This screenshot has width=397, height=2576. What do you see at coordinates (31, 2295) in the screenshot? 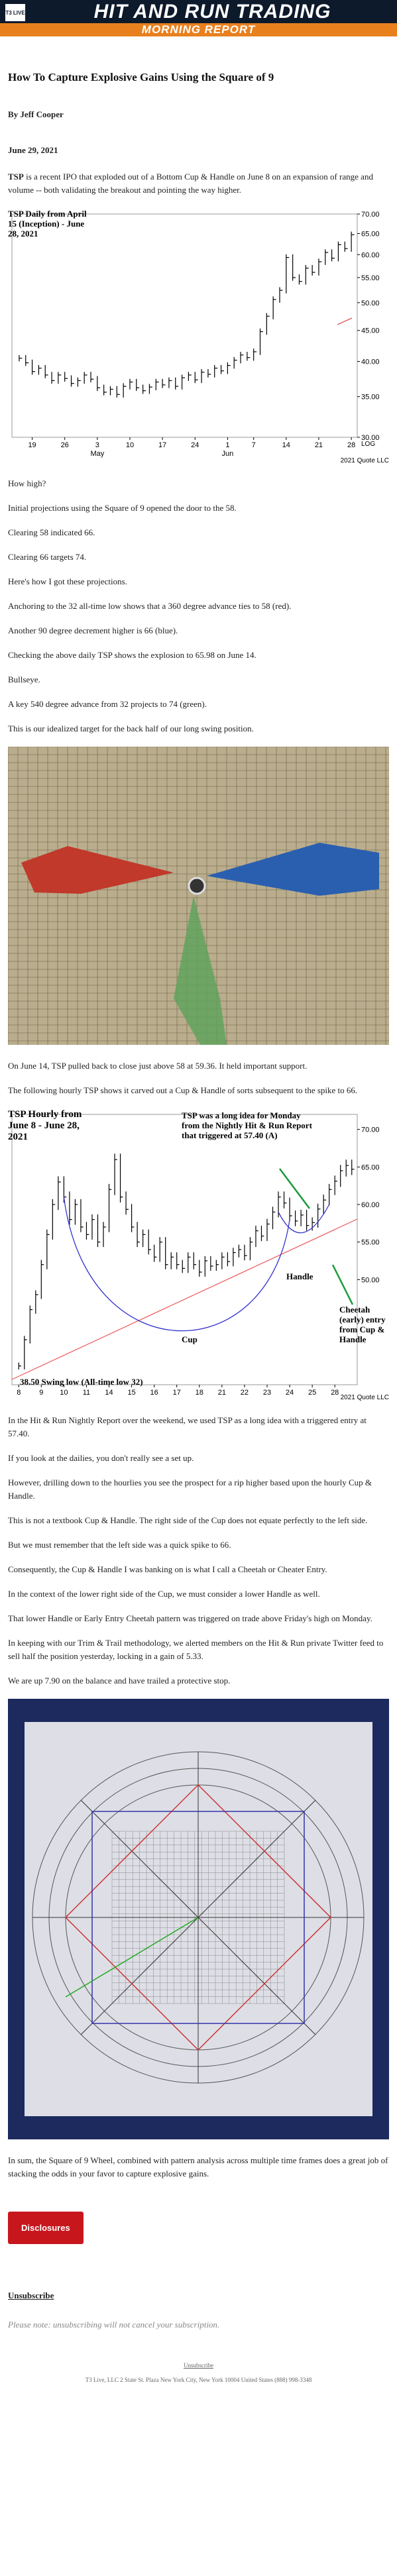
I see `unsubscribe-link: Unsubscribe` at bounding box center [31, 2295].